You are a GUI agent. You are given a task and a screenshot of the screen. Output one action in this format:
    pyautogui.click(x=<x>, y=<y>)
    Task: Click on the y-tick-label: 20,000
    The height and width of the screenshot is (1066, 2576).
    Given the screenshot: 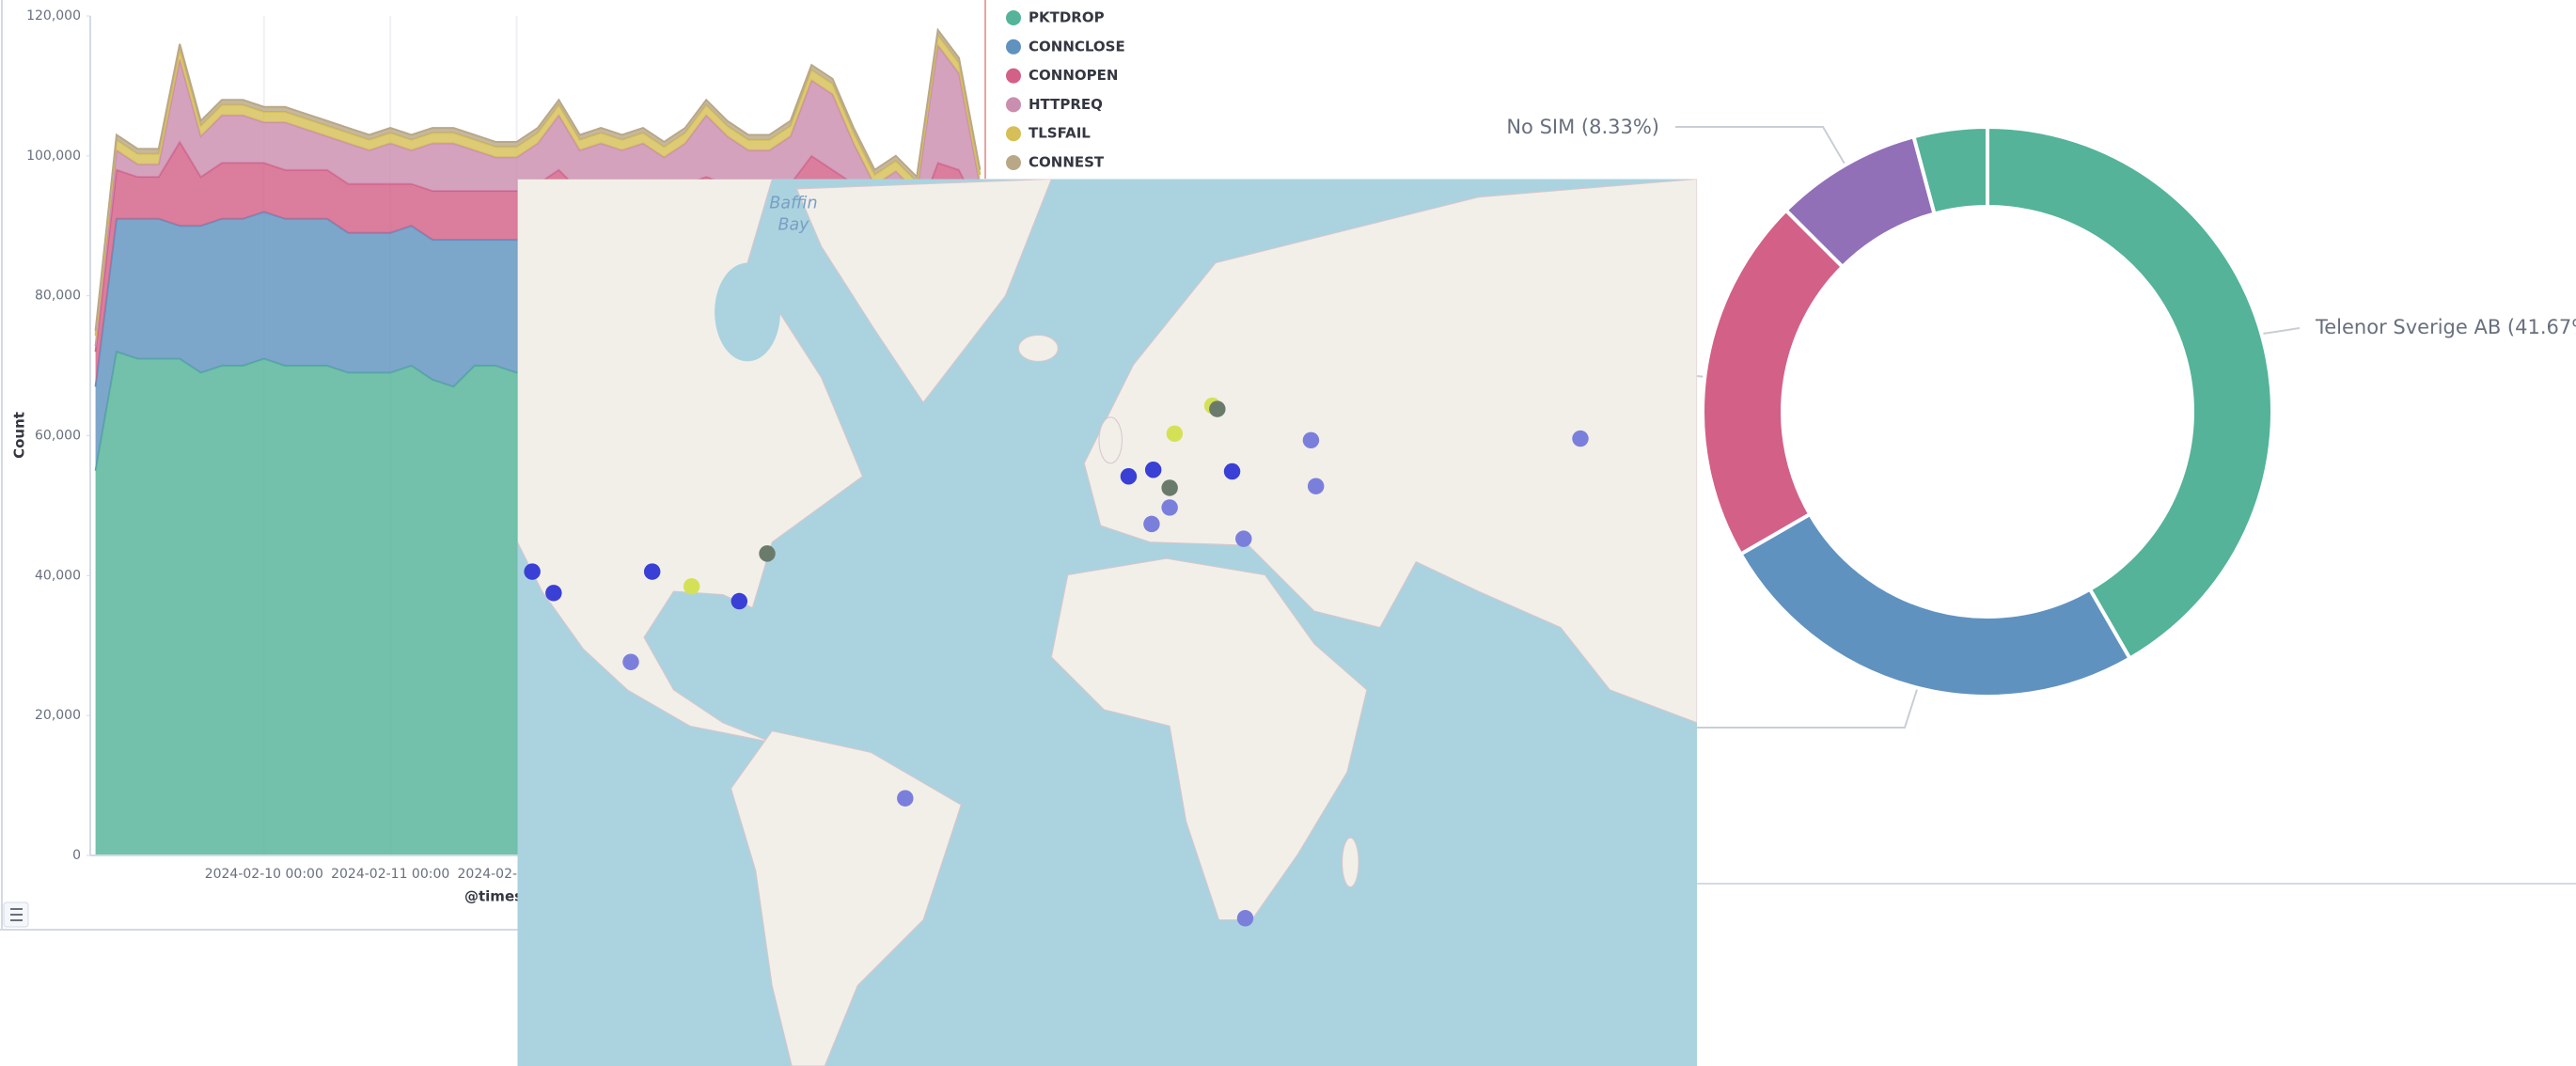 What is the action you would take?
    pyautogui.click(x=58, y=715)
    